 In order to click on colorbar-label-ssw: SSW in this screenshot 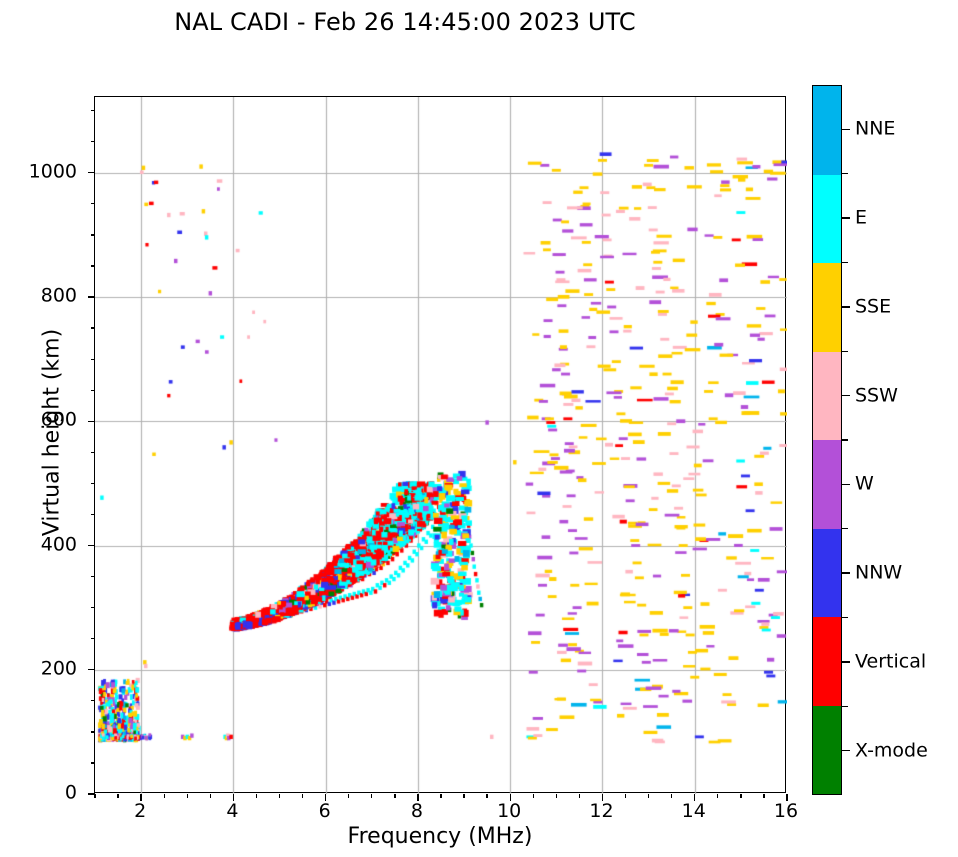, I will do `click(876, 395)`.